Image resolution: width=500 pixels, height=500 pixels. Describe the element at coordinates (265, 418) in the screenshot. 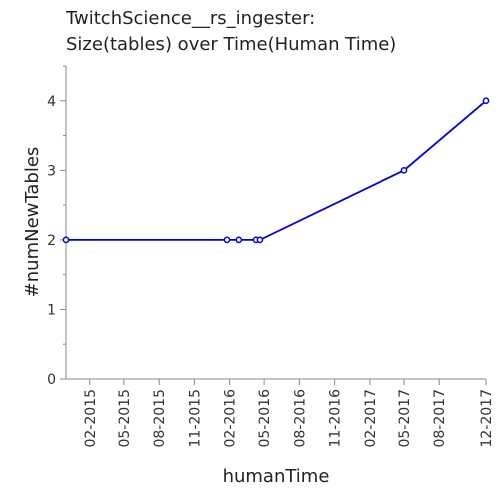

I see `x-tick-label: 05-2016` at that location.